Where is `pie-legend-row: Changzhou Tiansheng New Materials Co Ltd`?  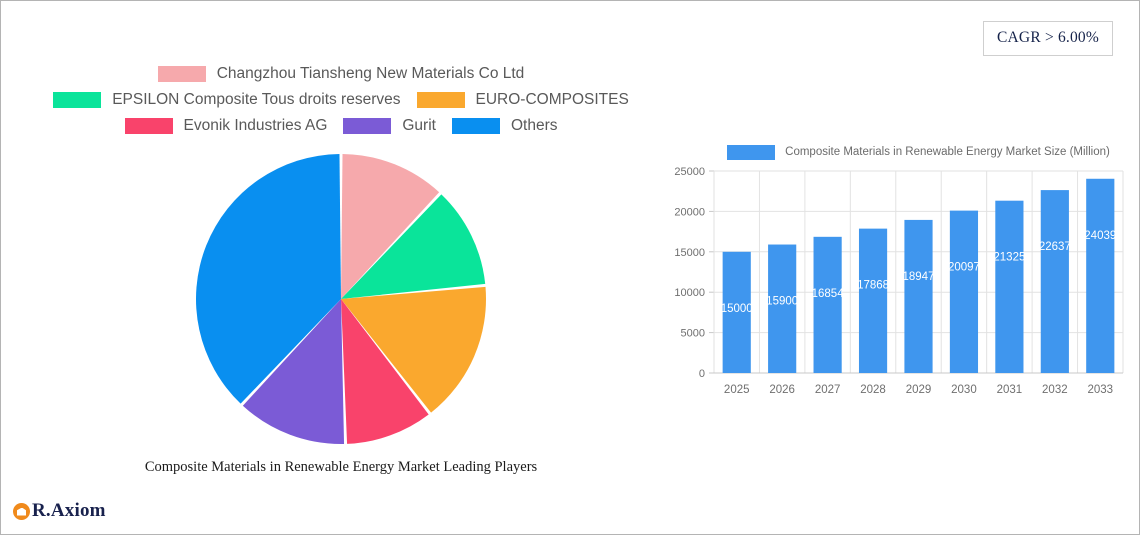
pie-legend-row: Changzhou Tiansheng New Materials Co Ltd is located at coordinates (341, 74).